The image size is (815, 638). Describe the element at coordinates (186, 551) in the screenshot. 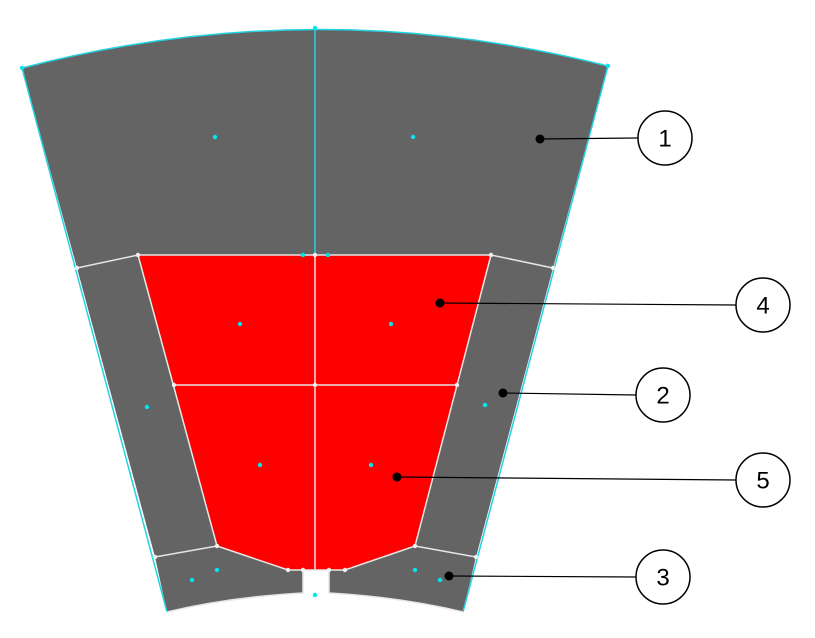

I see `left-foot-top-edge` at that location.